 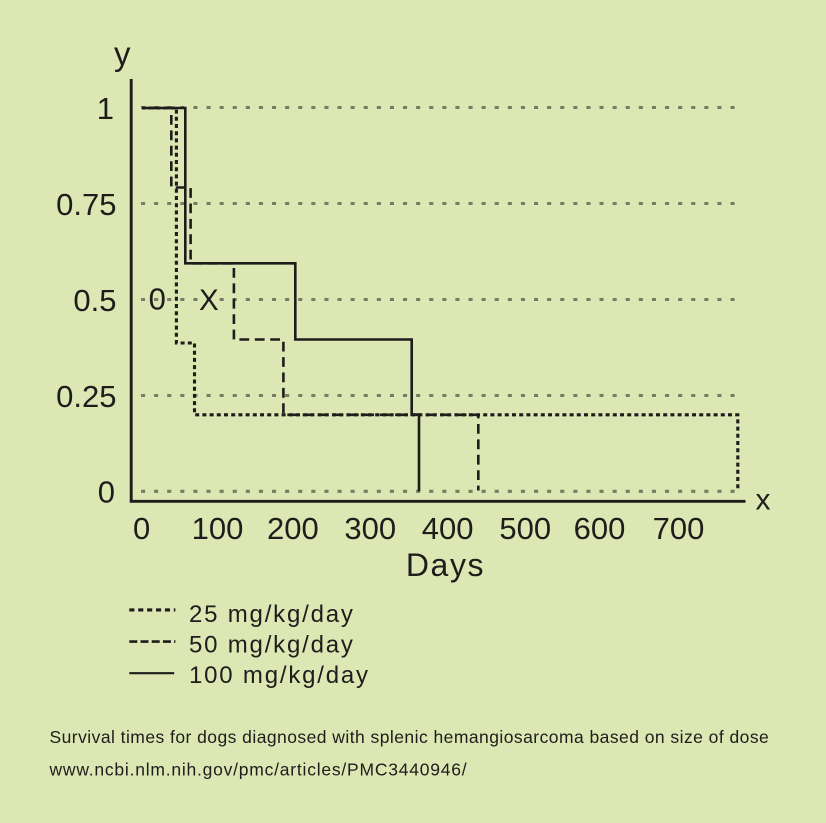 What do you see at coordinates (218, 528) in the screenshot?
I see `svg-text: 100` at bounding box center [218, 528].